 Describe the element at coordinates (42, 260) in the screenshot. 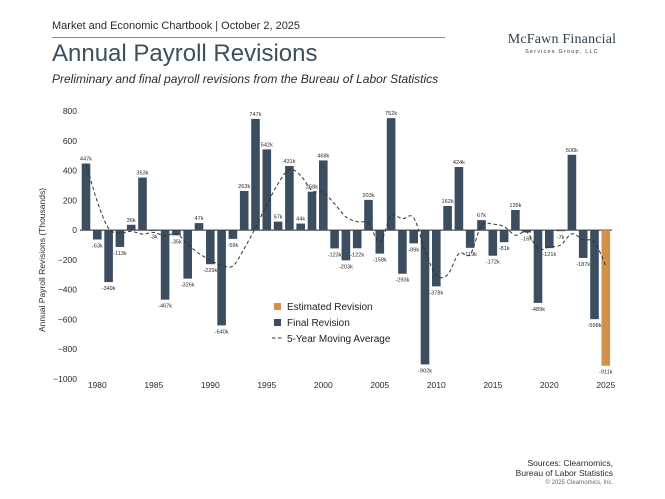

I see `y-axis-title: Annual Payroll Revisions (Thousands)` at that location.